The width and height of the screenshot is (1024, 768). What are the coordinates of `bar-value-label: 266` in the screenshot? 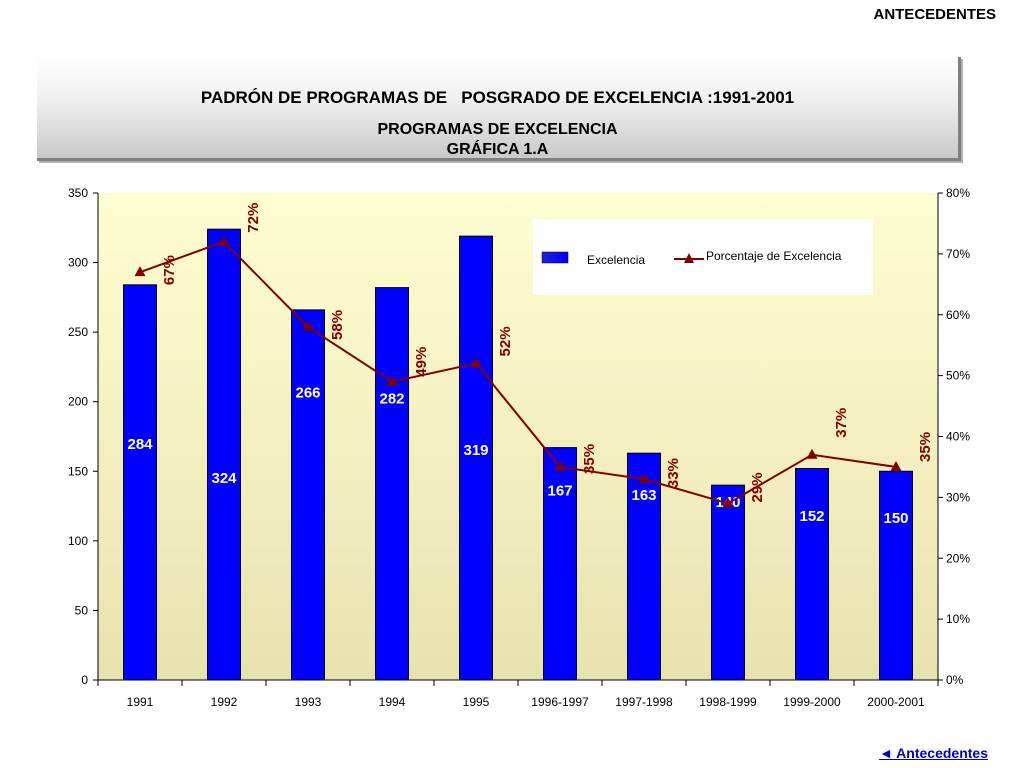 It's located at (307, 392).